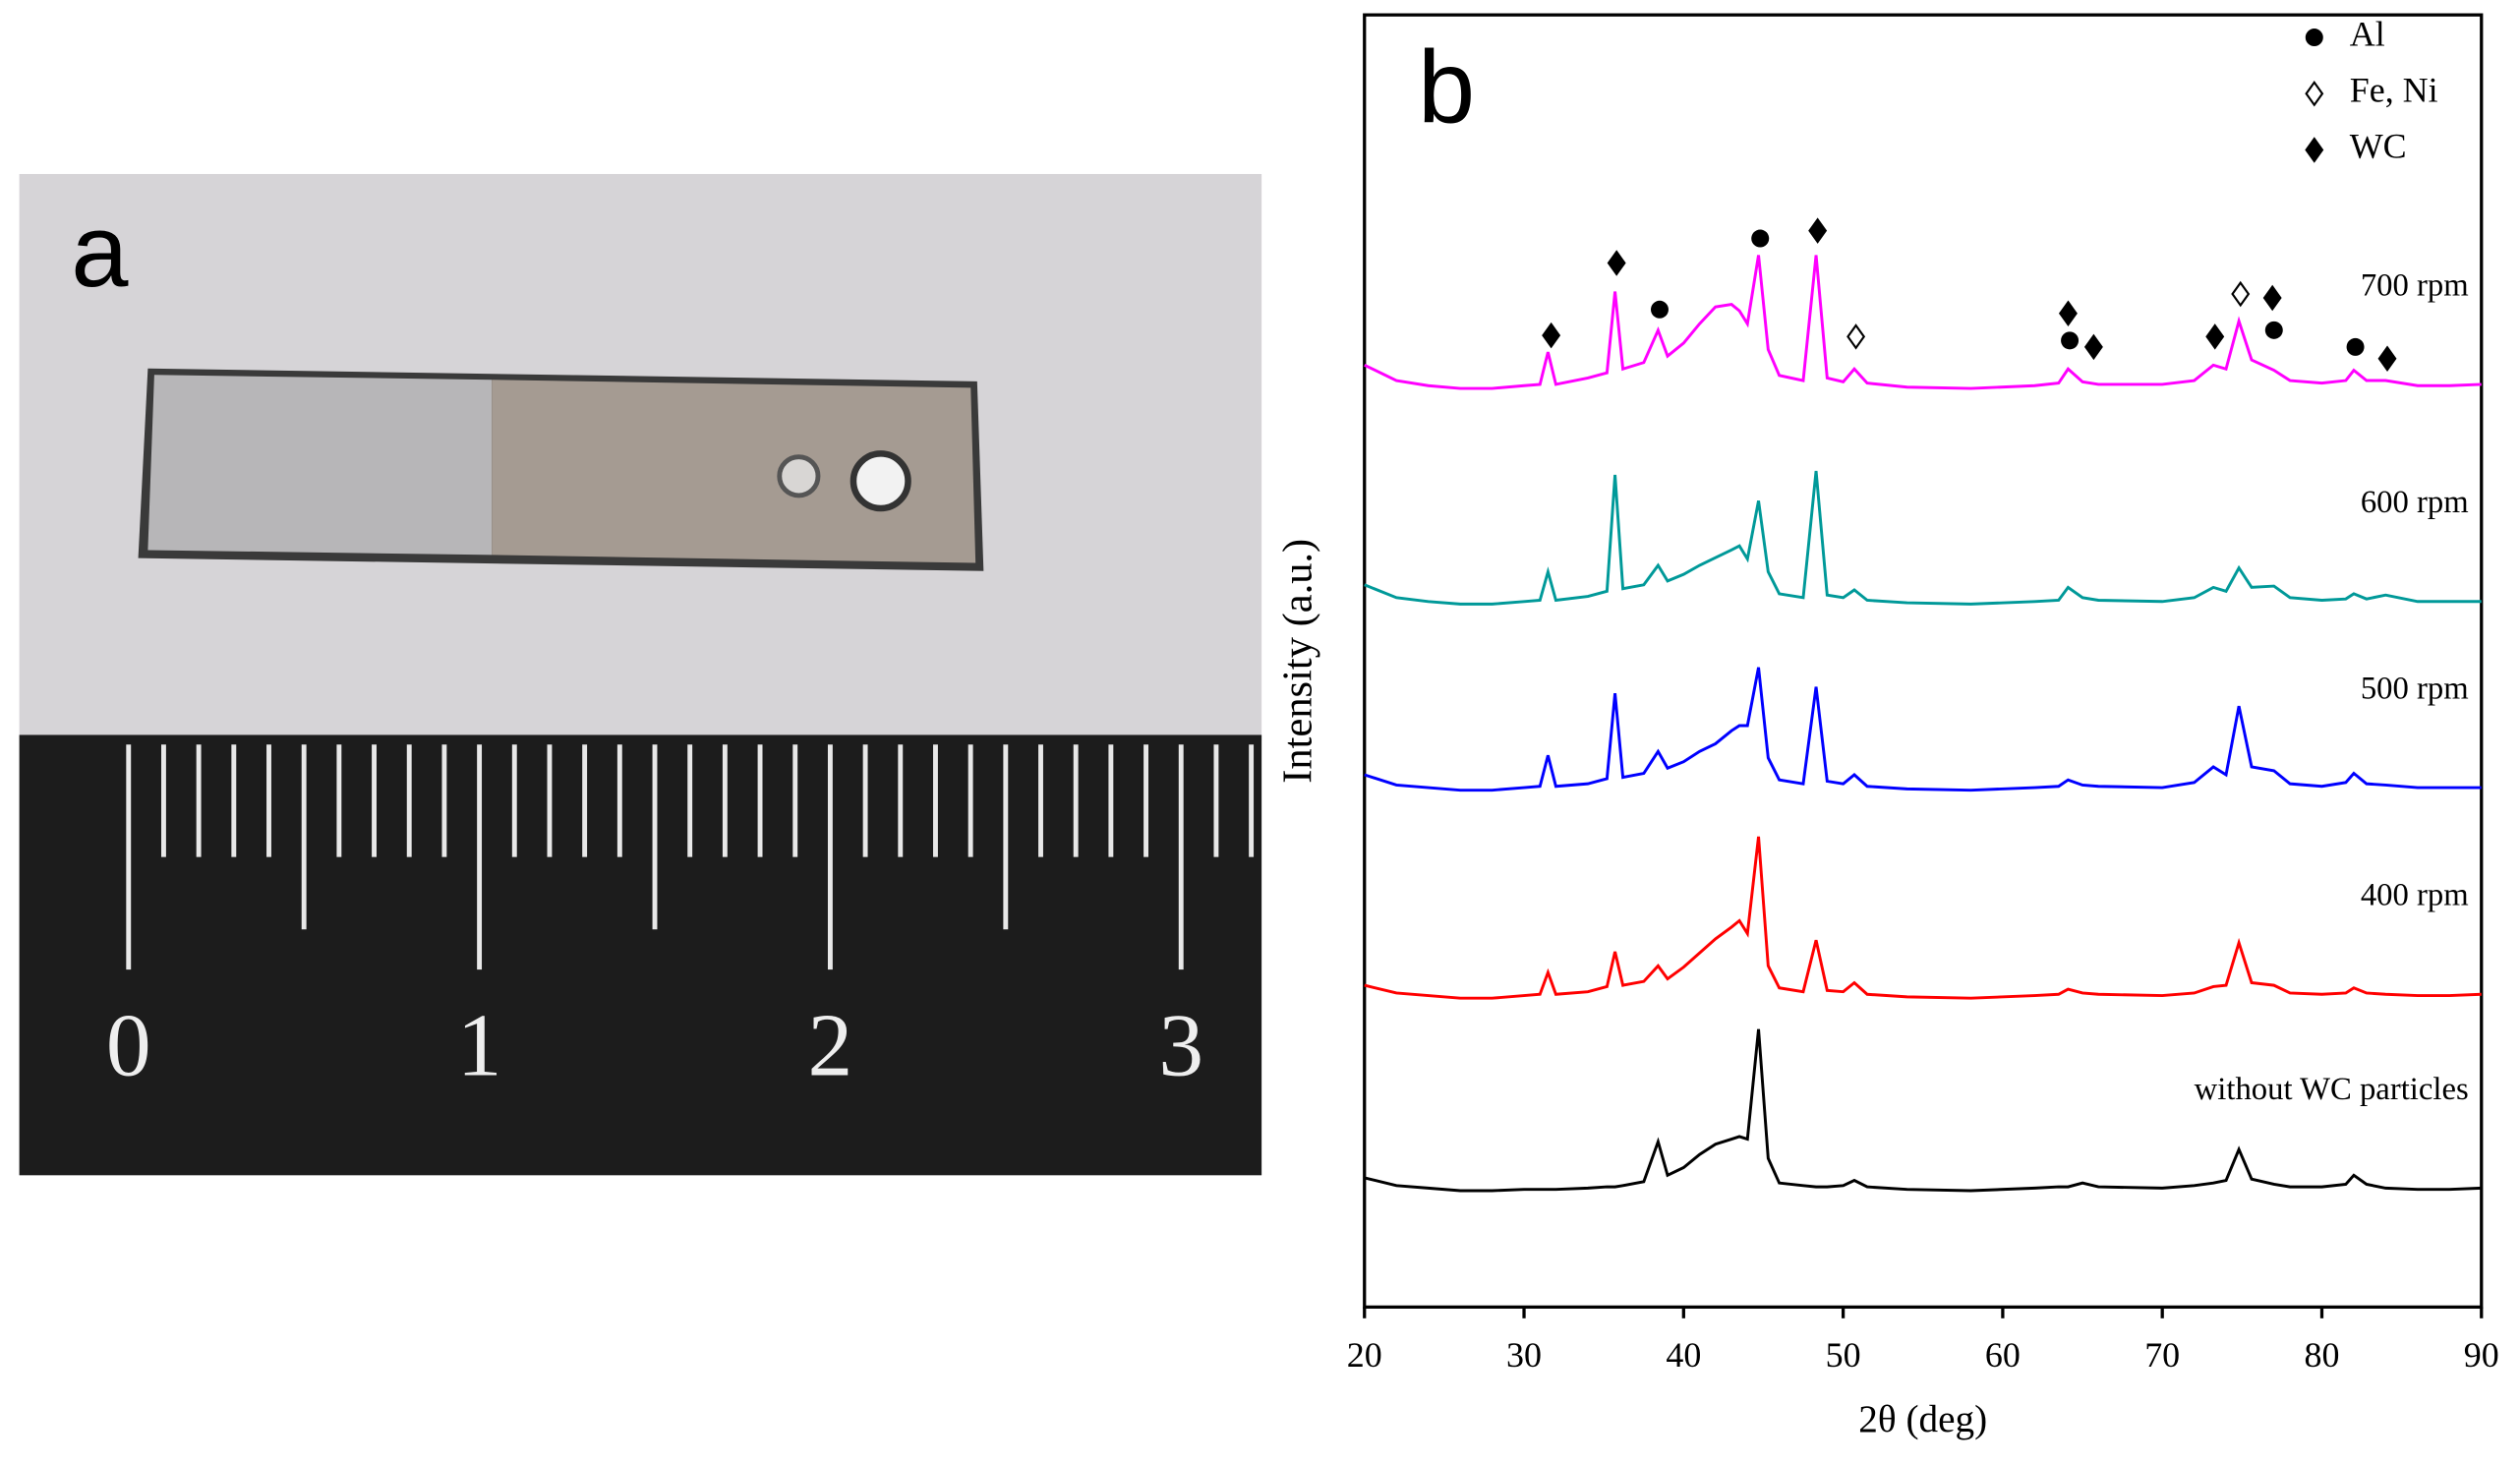 The image size is (2520, 1465). I want to click on x-tick-label: 80, so click(2322, 1355).